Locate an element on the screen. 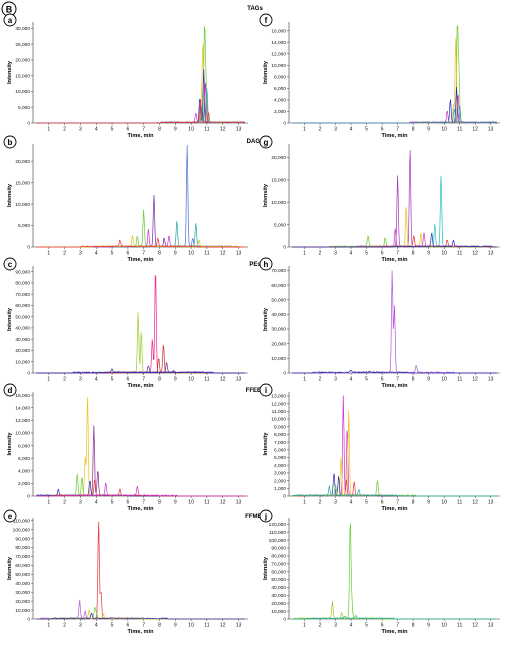  panel-letter: i is located at coordinates (266, 390).